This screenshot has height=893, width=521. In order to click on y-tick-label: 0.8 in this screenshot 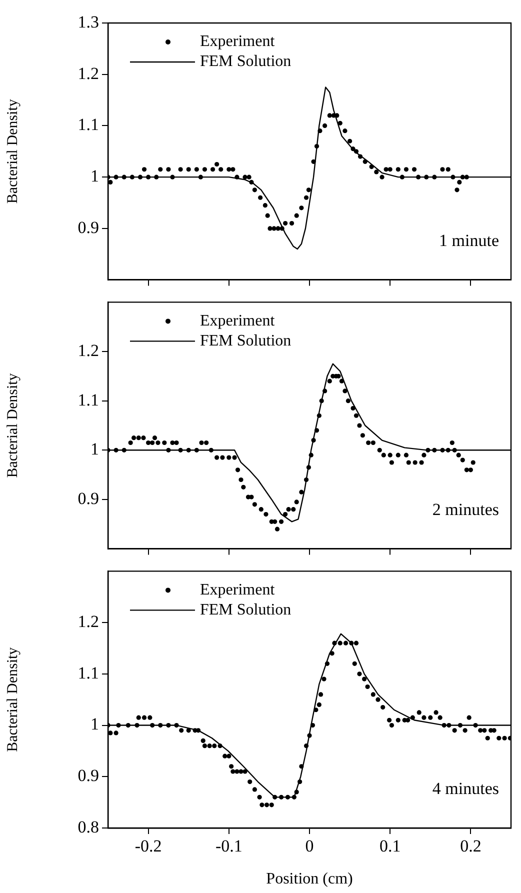, I will do `click(88, 826)`.